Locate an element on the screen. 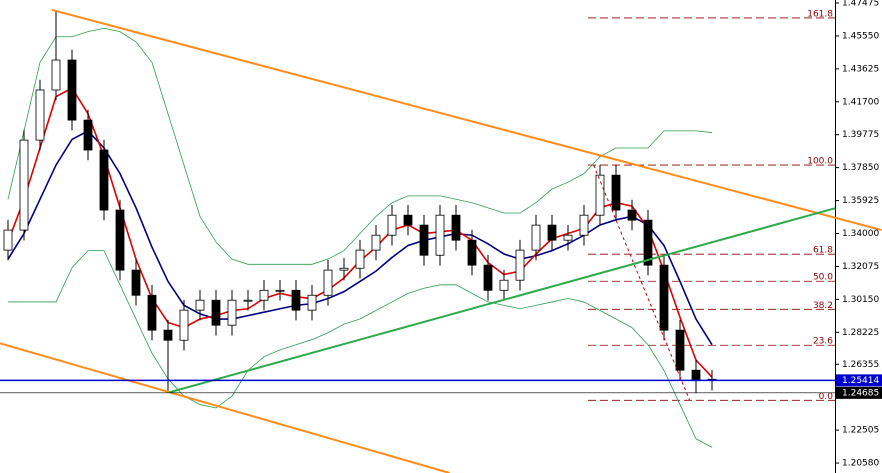 This screenshot has height=473, width=882. fib-label: 50.0 is located at coordinates (823, 278).